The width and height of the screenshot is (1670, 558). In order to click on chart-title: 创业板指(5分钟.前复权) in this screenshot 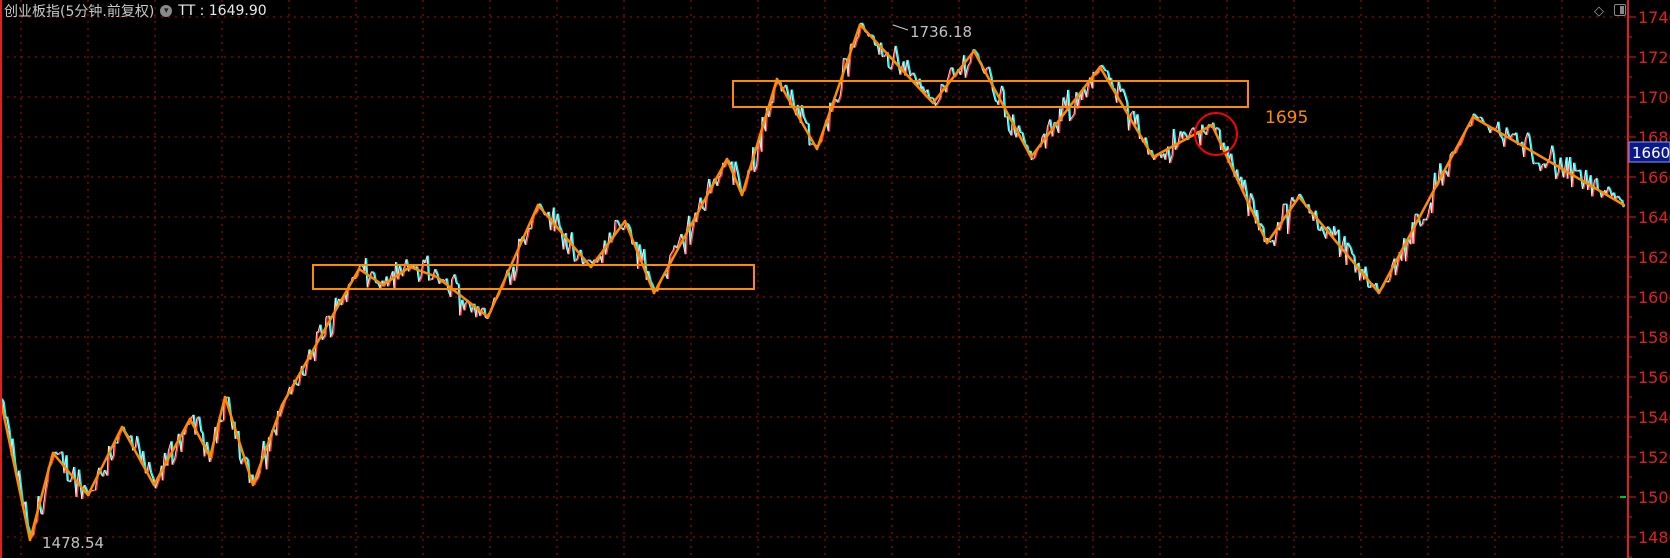, I will do `click(79, 12)`.